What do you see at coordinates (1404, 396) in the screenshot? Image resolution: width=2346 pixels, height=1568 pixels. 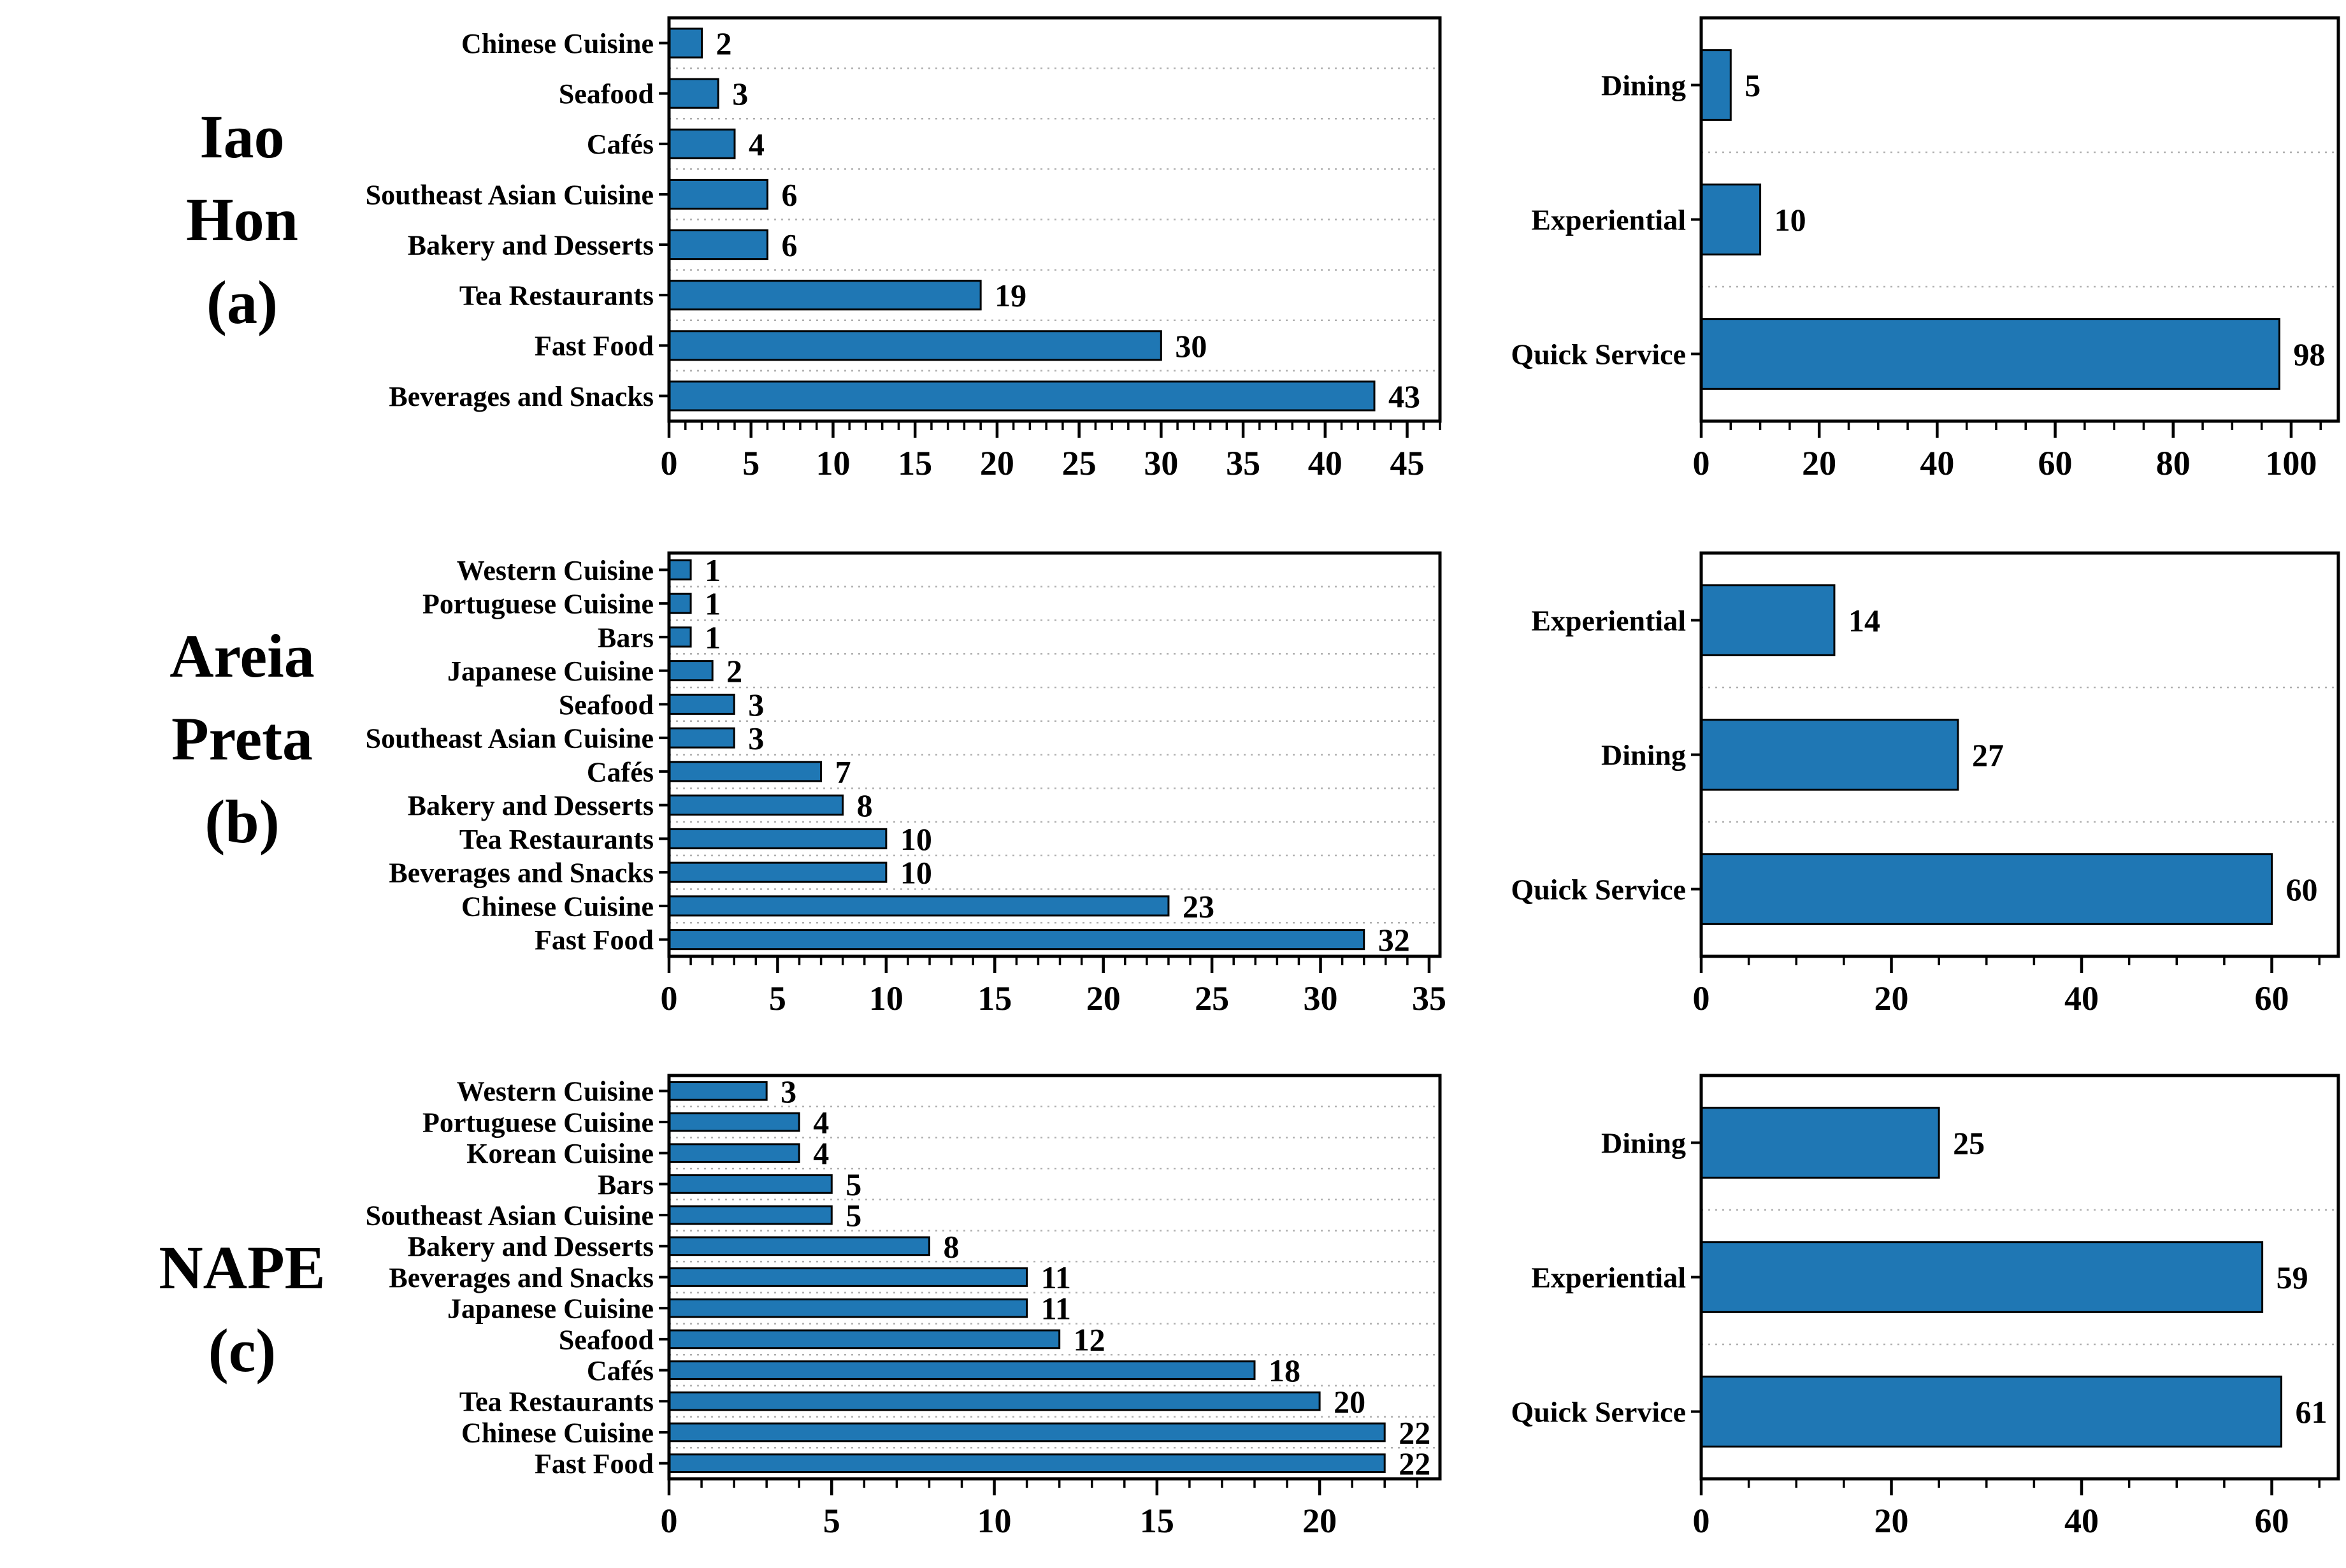 I see `value-label: 43` at bounding box center [1404, 396].